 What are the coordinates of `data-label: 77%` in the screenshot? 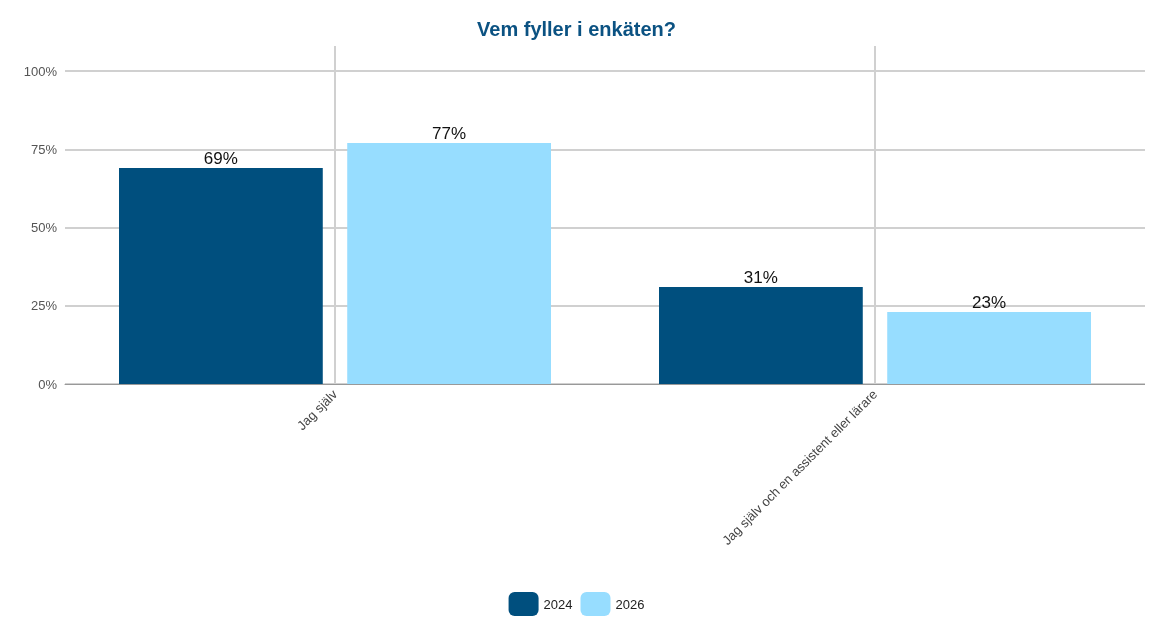 It's located at (449, 134).